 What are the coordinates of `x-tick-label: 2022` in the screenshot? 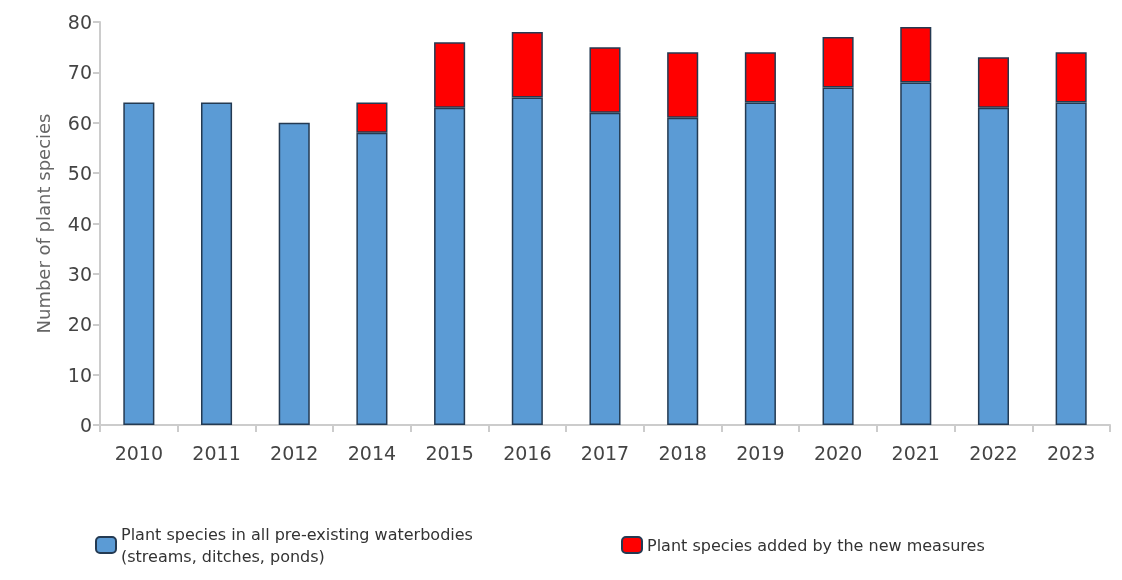 It's located at (993, 452).